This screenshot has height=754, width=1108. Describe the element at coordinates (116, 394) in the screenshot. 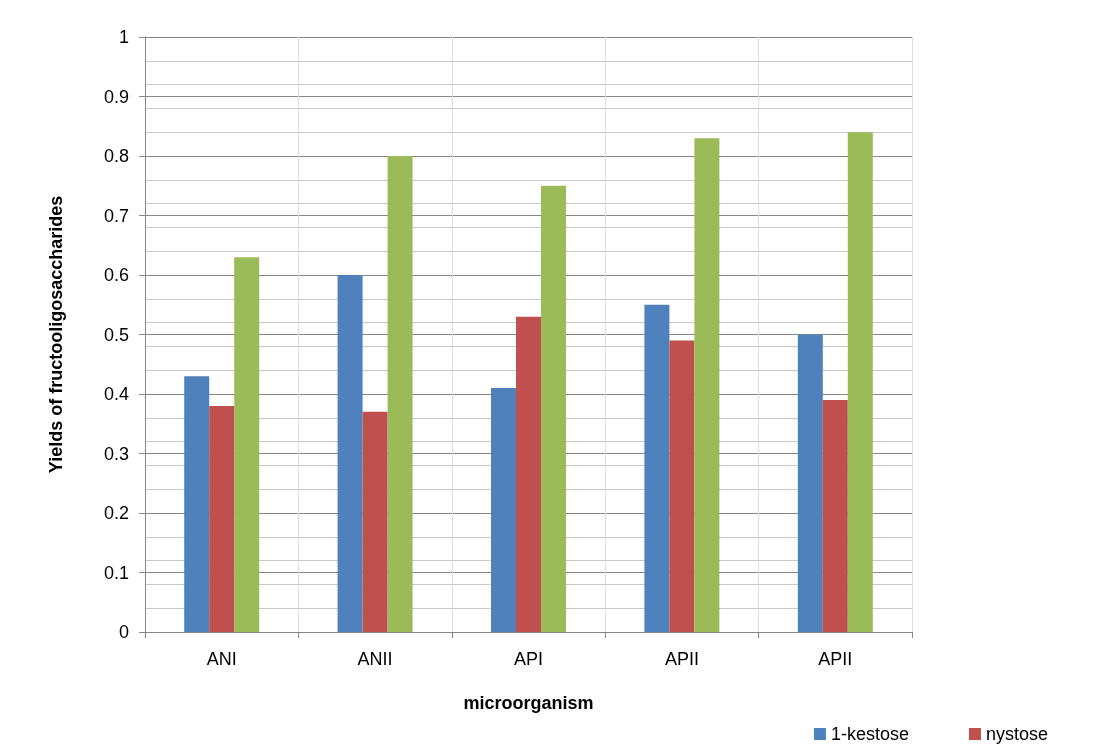

I see `y-tick-label: 0.4` at that location.